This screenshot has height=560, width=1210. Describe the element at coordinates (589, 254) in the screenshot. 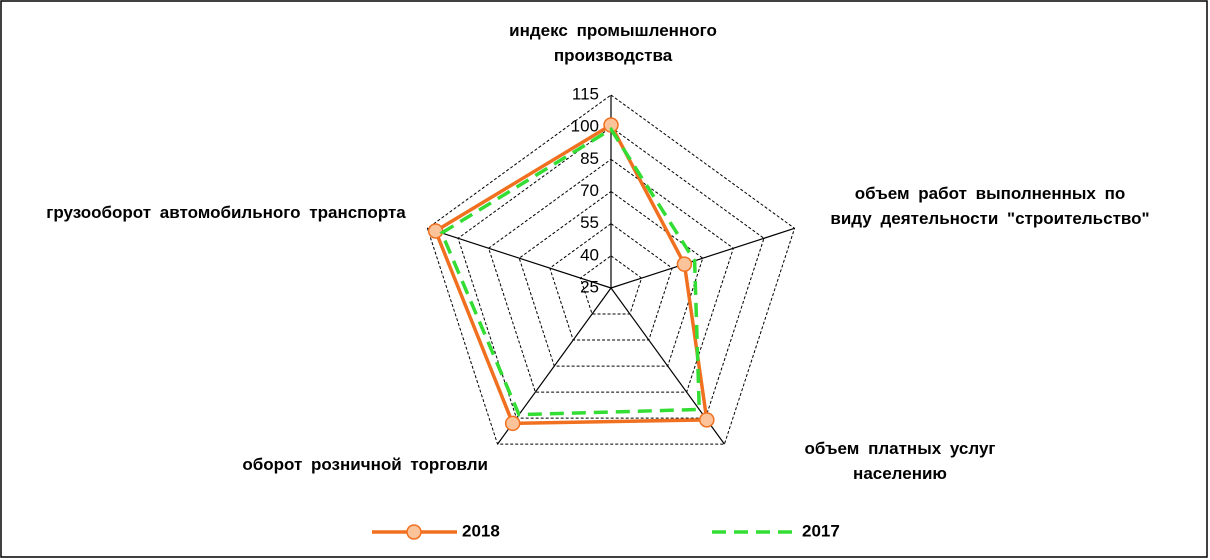

I see `r-tick-label: 40` at that location.